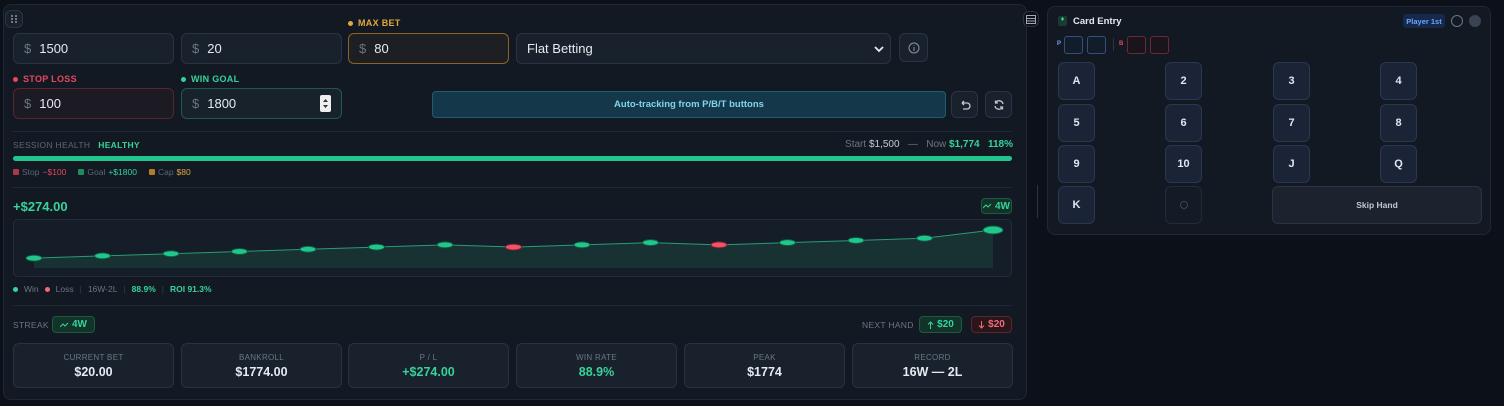 The image size is (1504, 406). I want to click on resize-handle, so click(1037, 201).